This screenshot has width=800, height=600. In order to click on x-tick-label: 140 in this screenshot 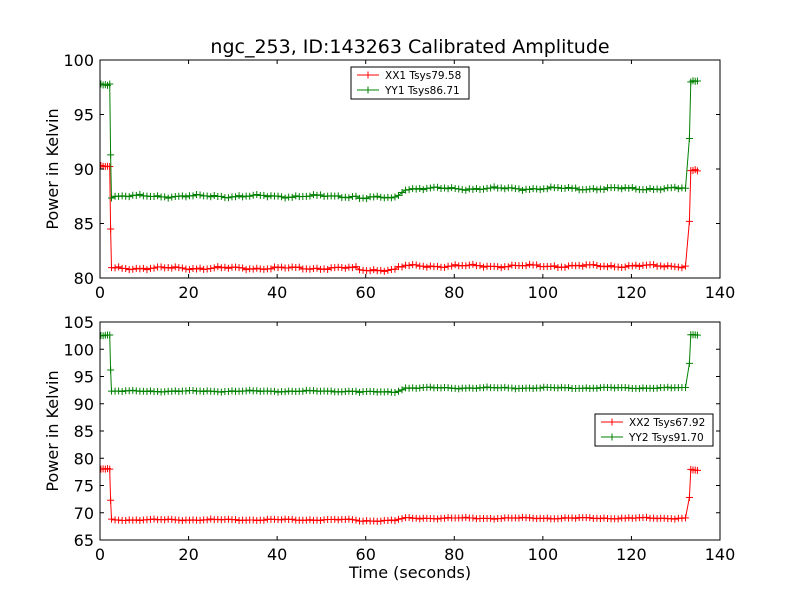, I will do `click(720, 554)`.